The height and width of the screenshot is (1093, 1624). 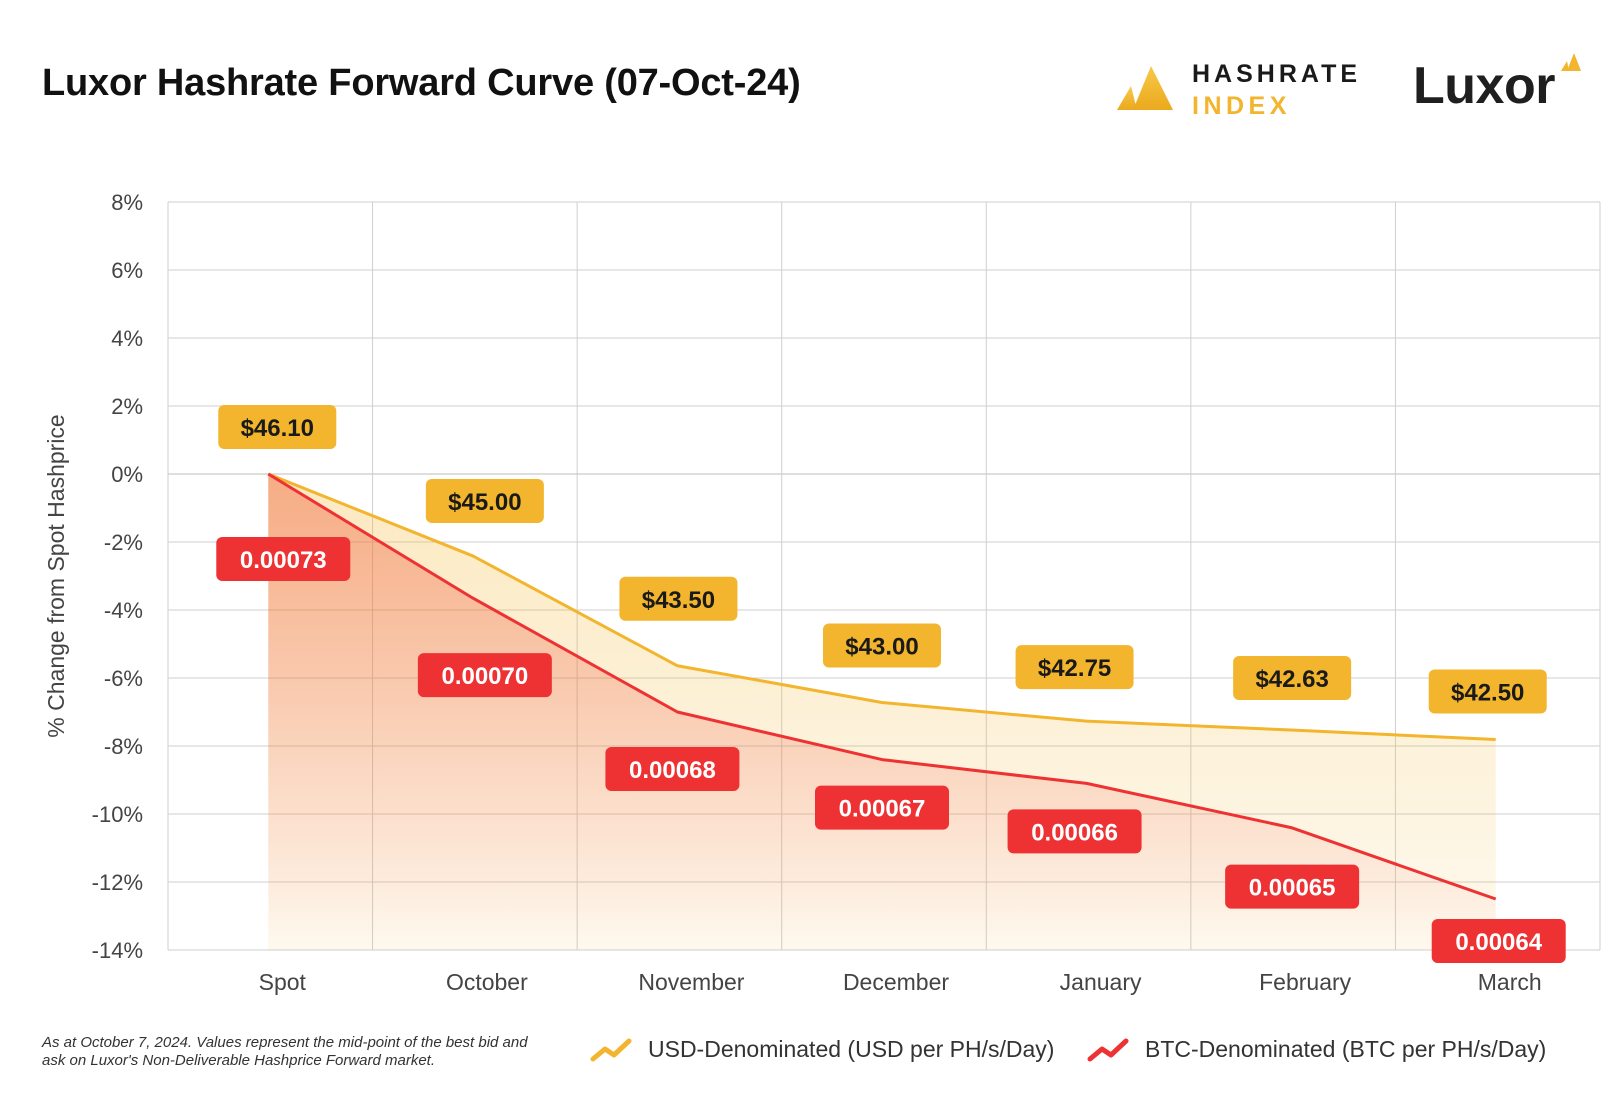 I want to click on x-tick-label: November, so click(x=691, y=982).